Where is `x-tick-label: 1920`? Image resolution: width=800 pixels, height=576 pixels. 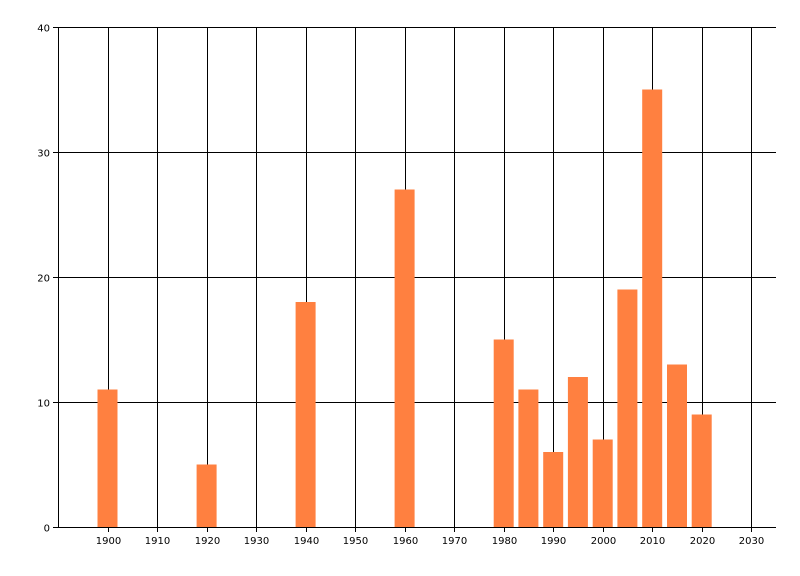
x-tick-label: 1920 is located at coordinates (207, 541).